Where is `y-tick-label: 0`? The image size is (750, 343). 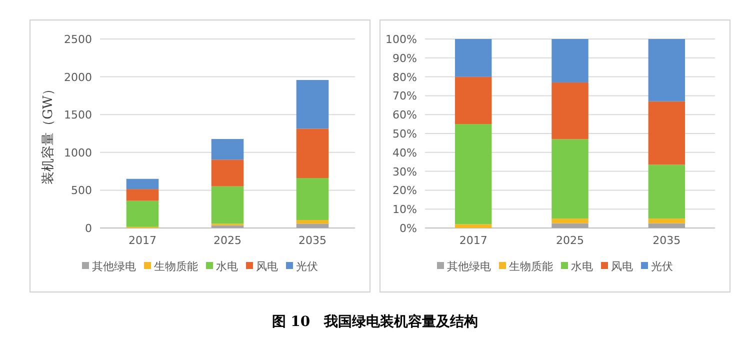
y-tick-label: 0 is located at coordinates (88, 228).